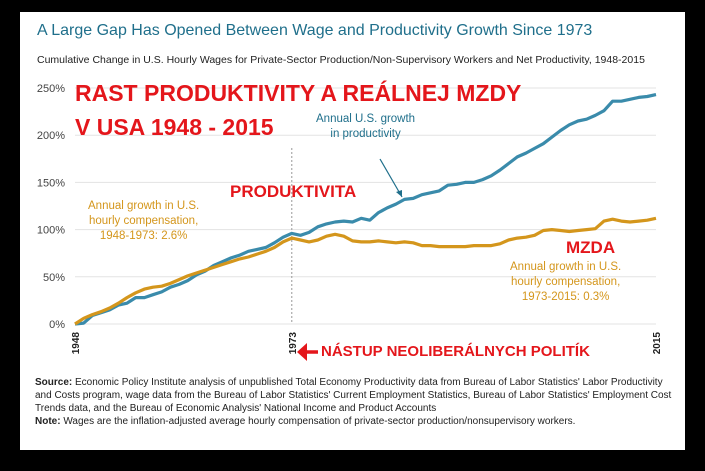  I want to click on annotation-line: 1948-1973: 2.6%, so click(143, 236).